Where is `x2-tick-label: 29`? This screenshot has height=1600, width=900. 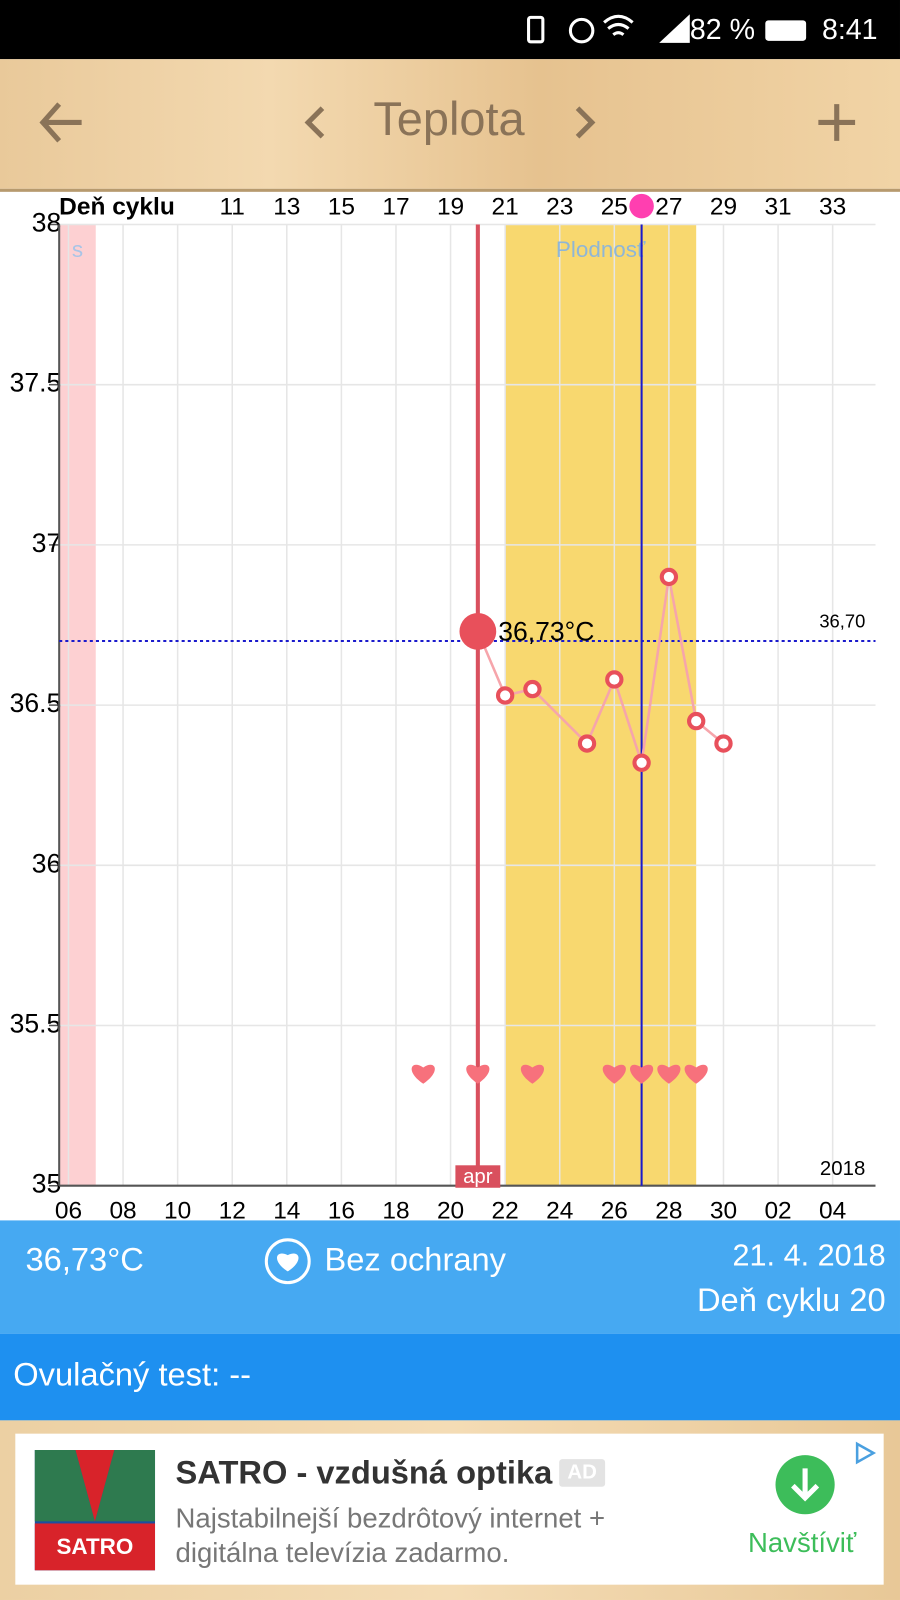
x2-tick-label: 29 is located at coordinates (723, 207).